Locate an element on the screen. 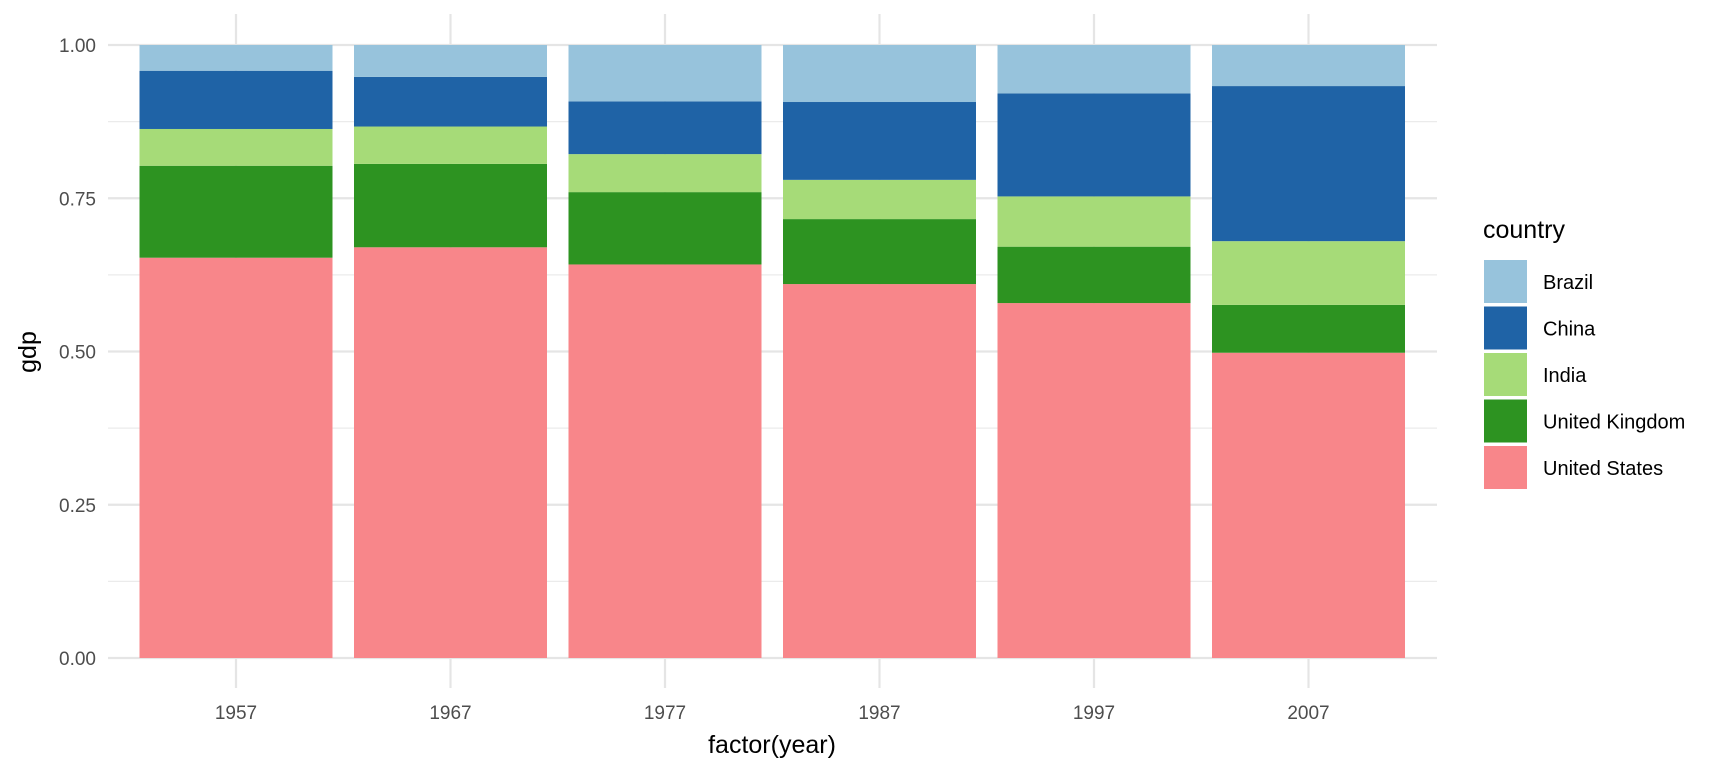 The height and width of the screenshot is (768, 1728). bar-segment-united-kingdom-2007 is located at coordinates (1308, 328).